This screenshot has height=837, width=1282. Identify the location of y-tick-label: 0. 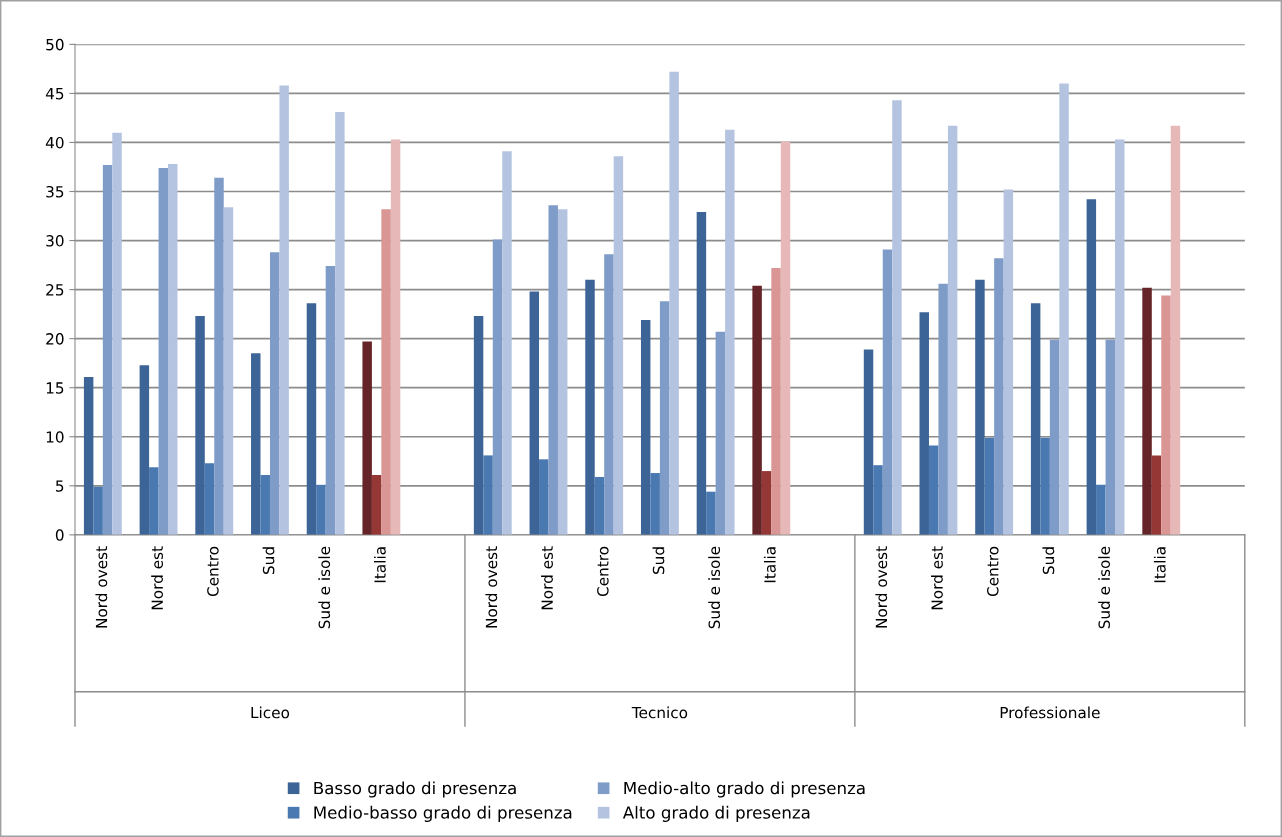
(59, 535).